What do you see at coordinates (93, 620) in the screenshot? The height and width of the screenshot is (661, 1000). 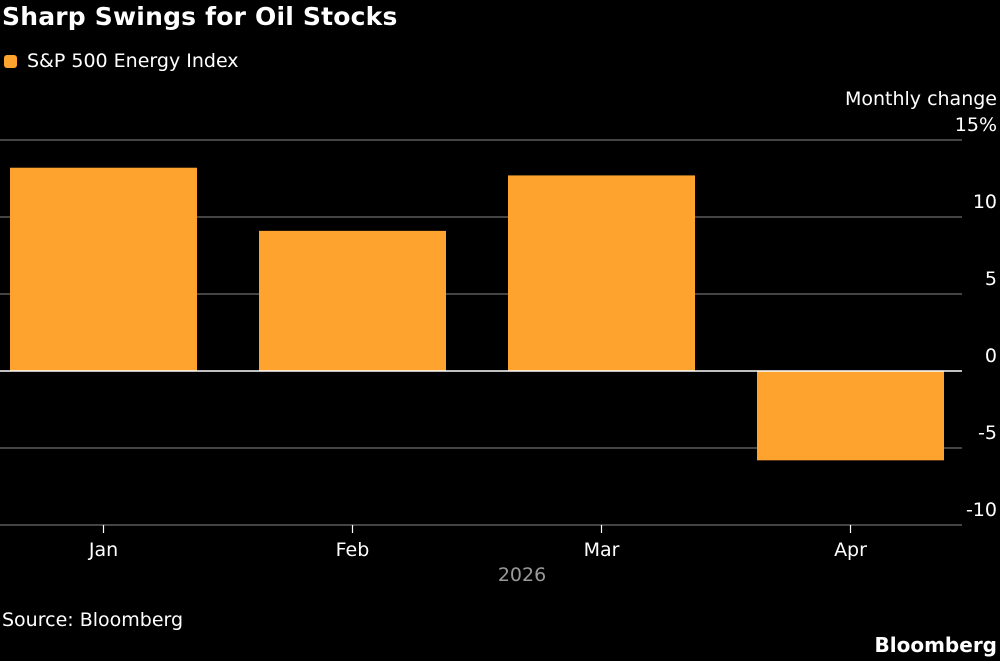 I see `source-note: Source: Bloomberg` at bounding box center [93, 620].